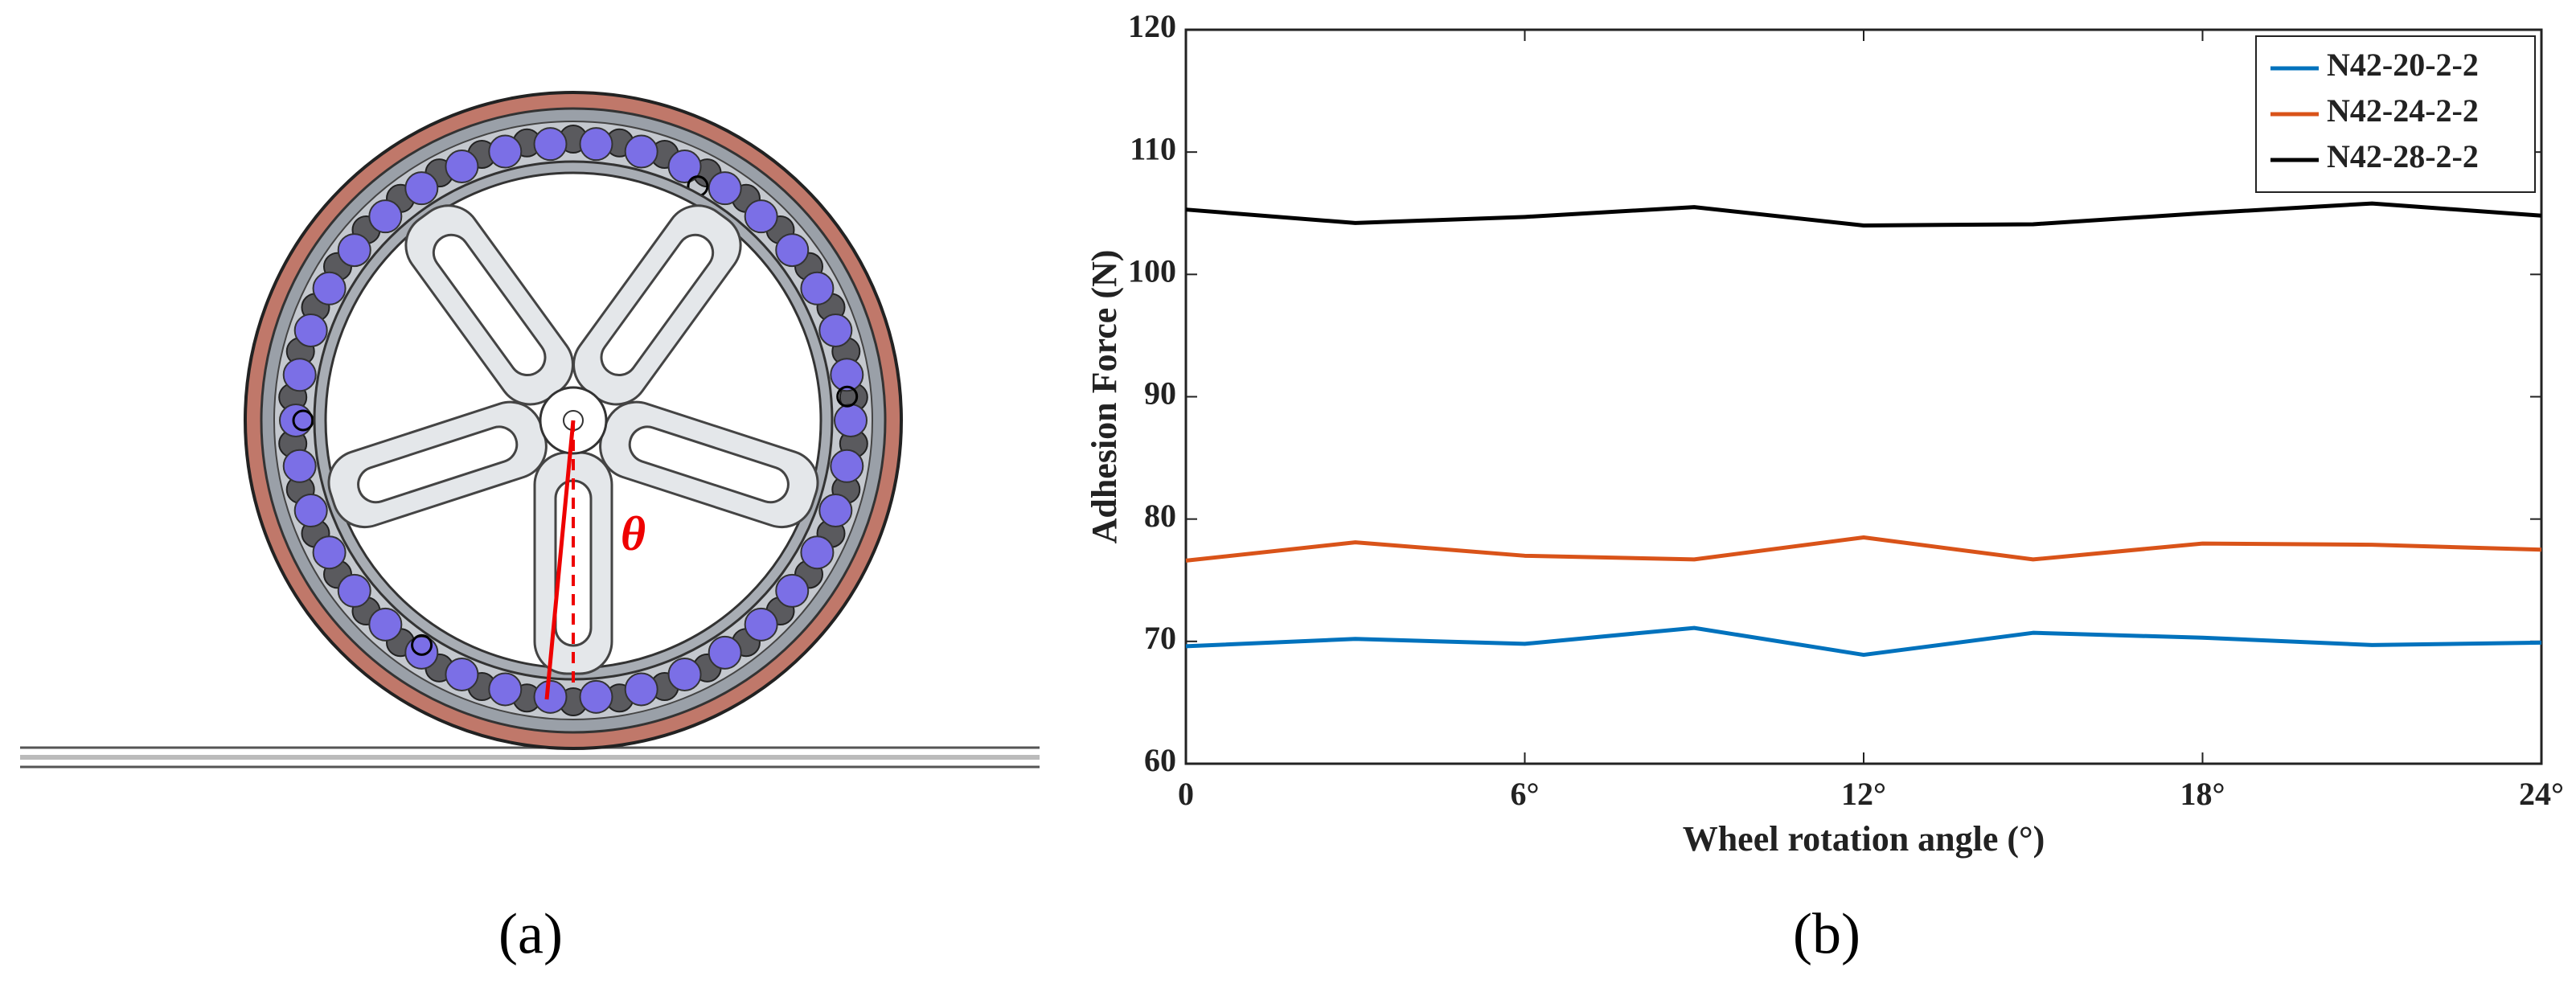  I want to click on y-tick-label: 100, so click(1152, 271).